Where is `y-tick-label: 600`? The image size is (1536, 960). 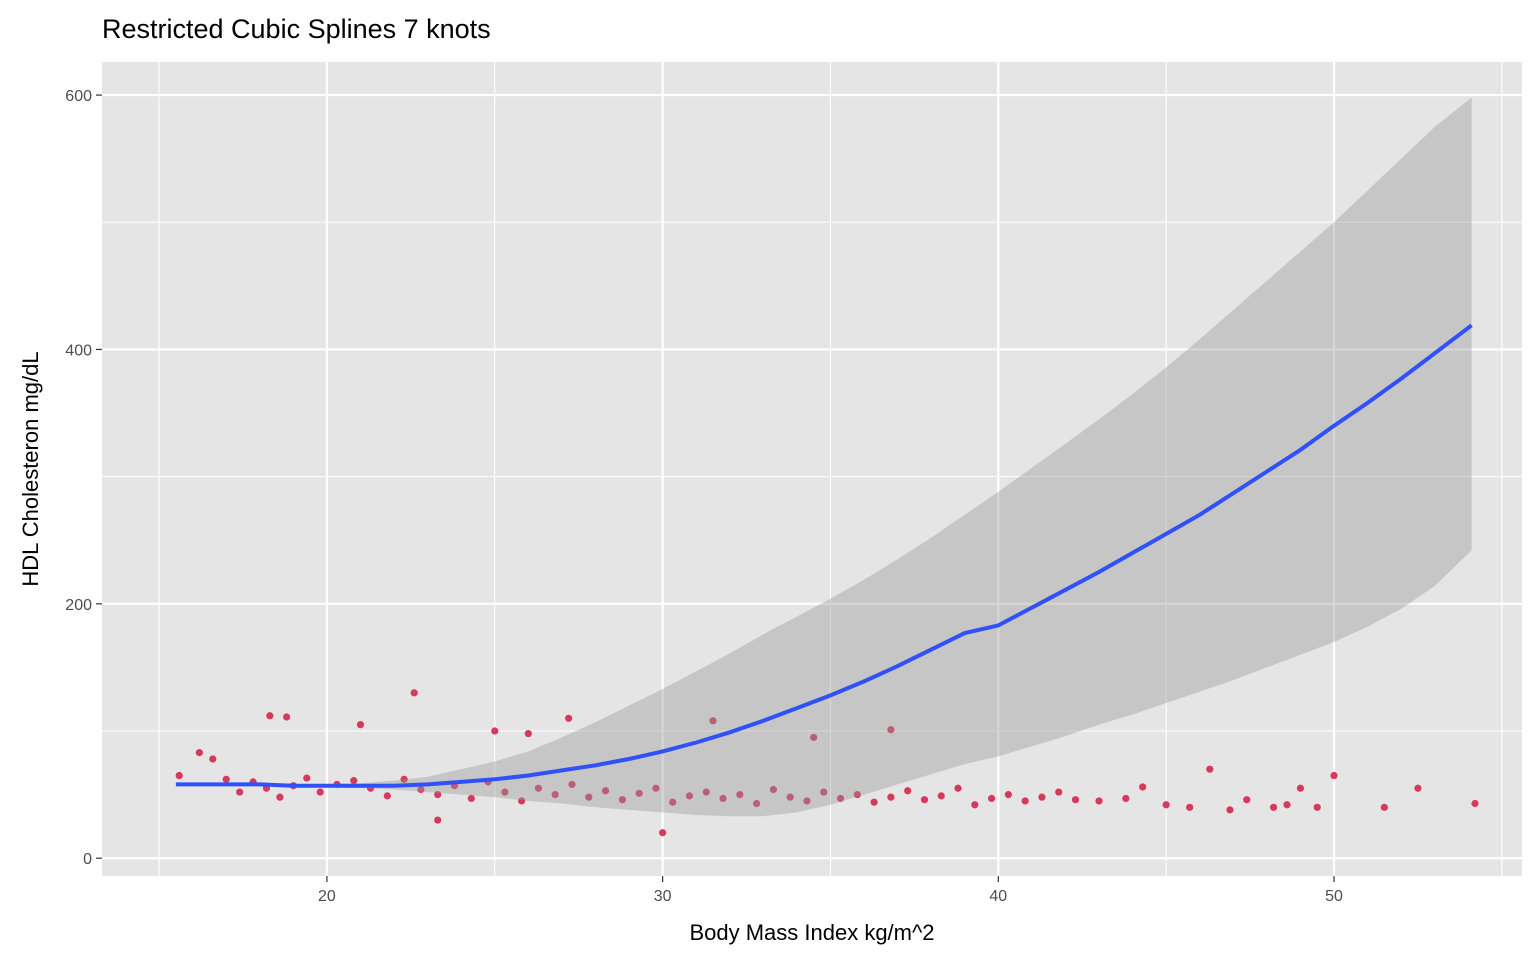 y-tick-label: 600 is located at coordinates (78, 96).